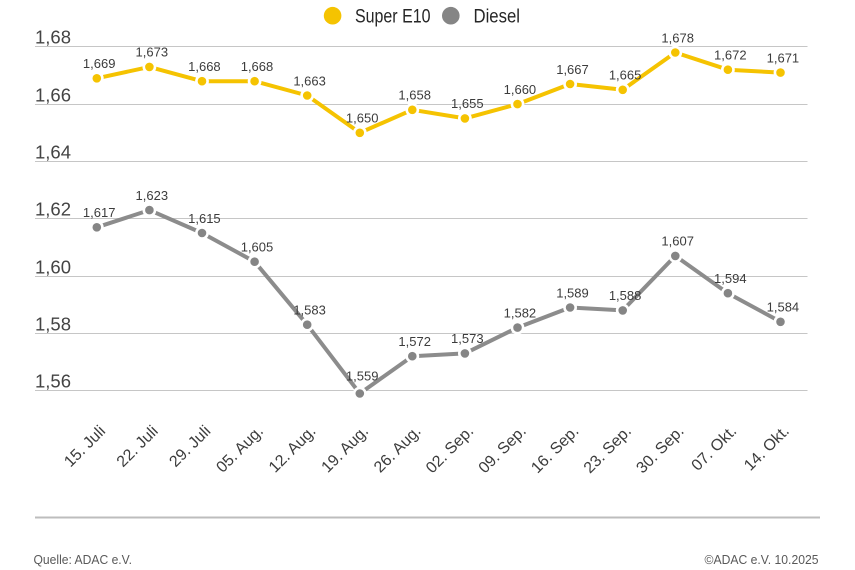 This screenshot has height=570, width=855. I want to click on svg-text: 1,667, so click(572, 69).